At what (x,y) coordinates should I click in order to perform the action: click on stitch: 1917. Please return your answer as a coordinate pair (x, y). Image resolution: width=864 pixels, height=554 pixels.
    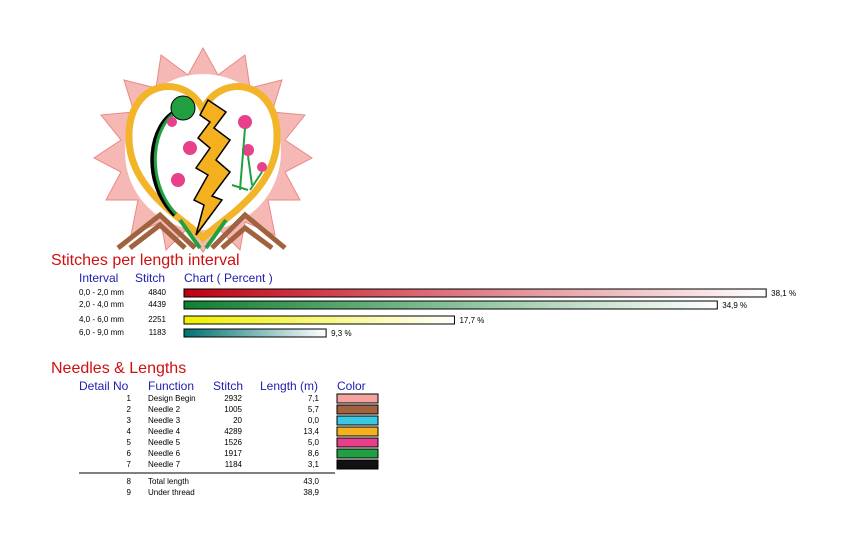
    Looking at the image, I should click on (233, 453).